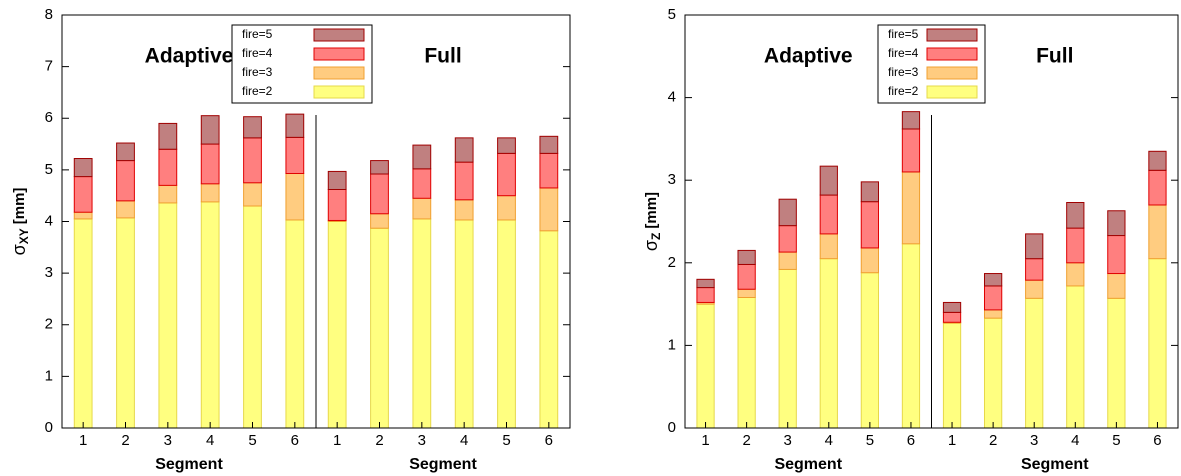 Image resolution: width=1181 pixels, height=476 pixels. Describe the element at coordinates (49, 375) in the screenshot. I see `y-tick-label: 1` at that location.